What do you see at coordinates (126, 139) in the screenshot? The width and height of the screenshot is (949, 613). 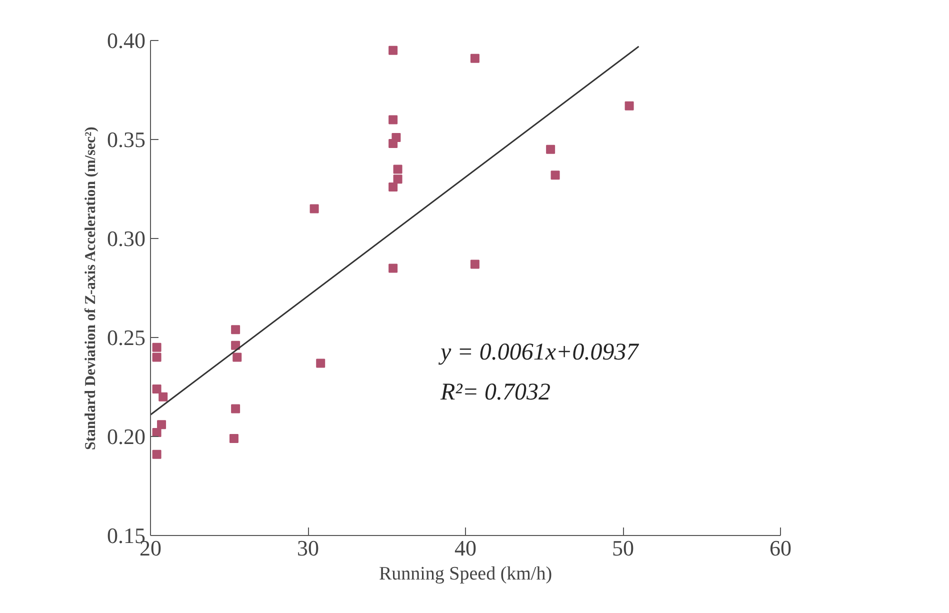 I see `y-tick-label: 0.35` at bounding box center [126, 139].